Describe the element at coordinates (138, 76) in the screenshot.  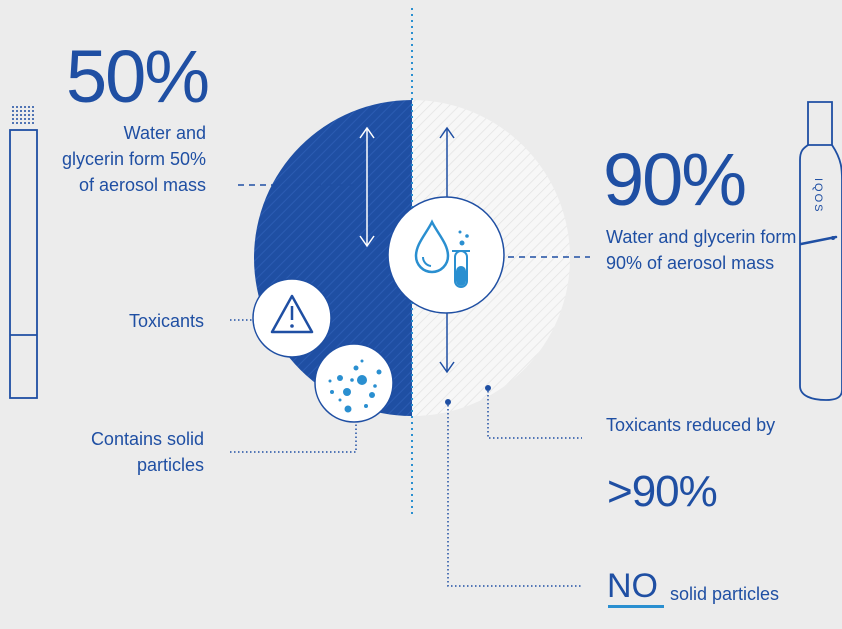
I see `conventional-percent: 50%` at that location.